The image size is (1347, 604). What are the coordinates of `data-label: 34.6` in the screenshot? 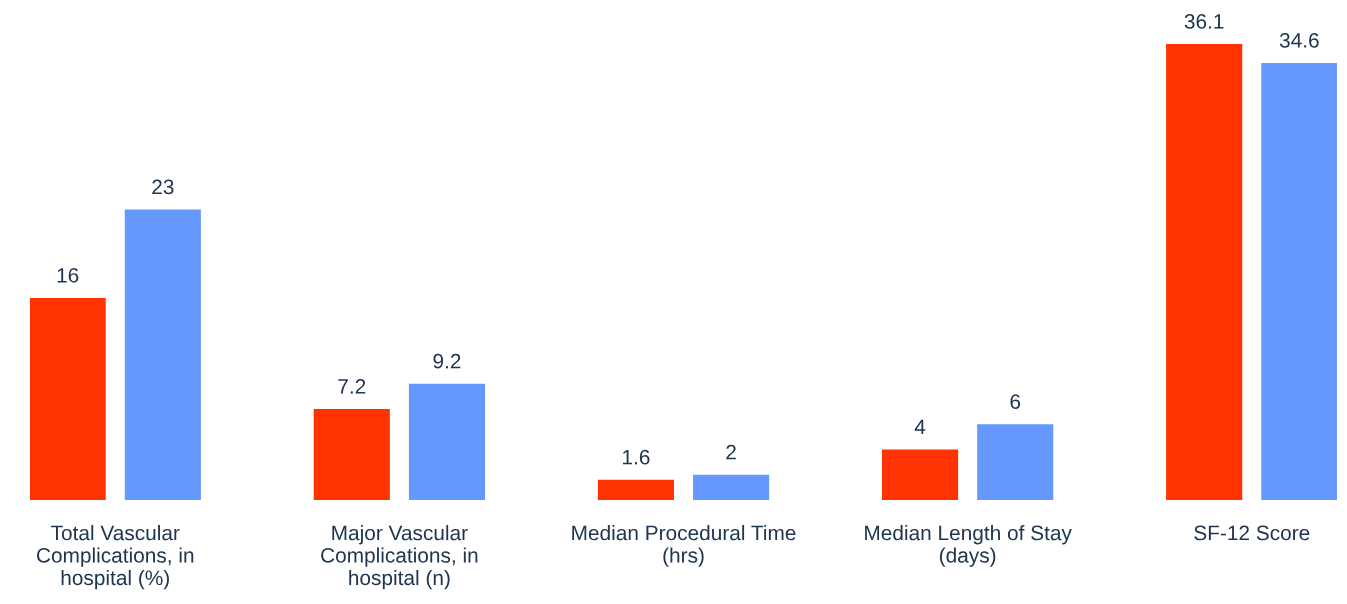 It's located at (1299, 40).